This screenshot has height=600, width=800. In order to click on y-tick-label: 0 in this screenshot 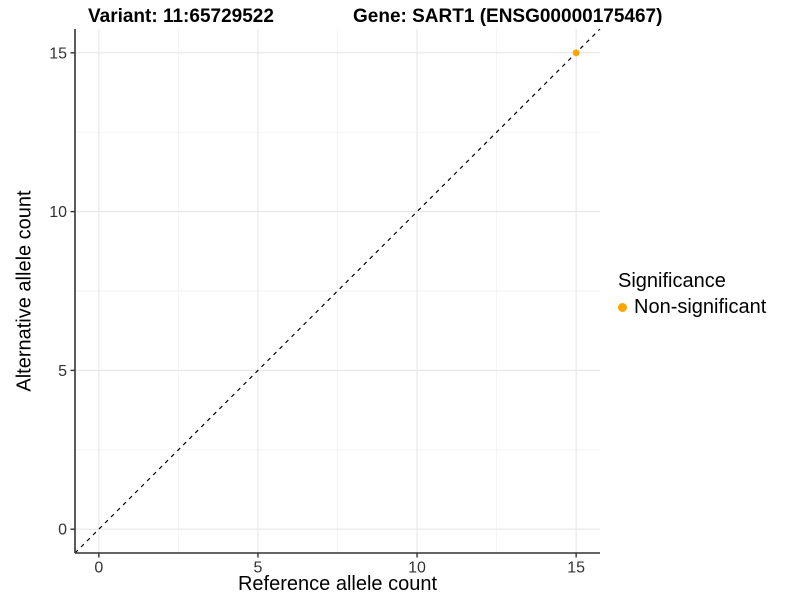, I will do `click(62, 530)`.